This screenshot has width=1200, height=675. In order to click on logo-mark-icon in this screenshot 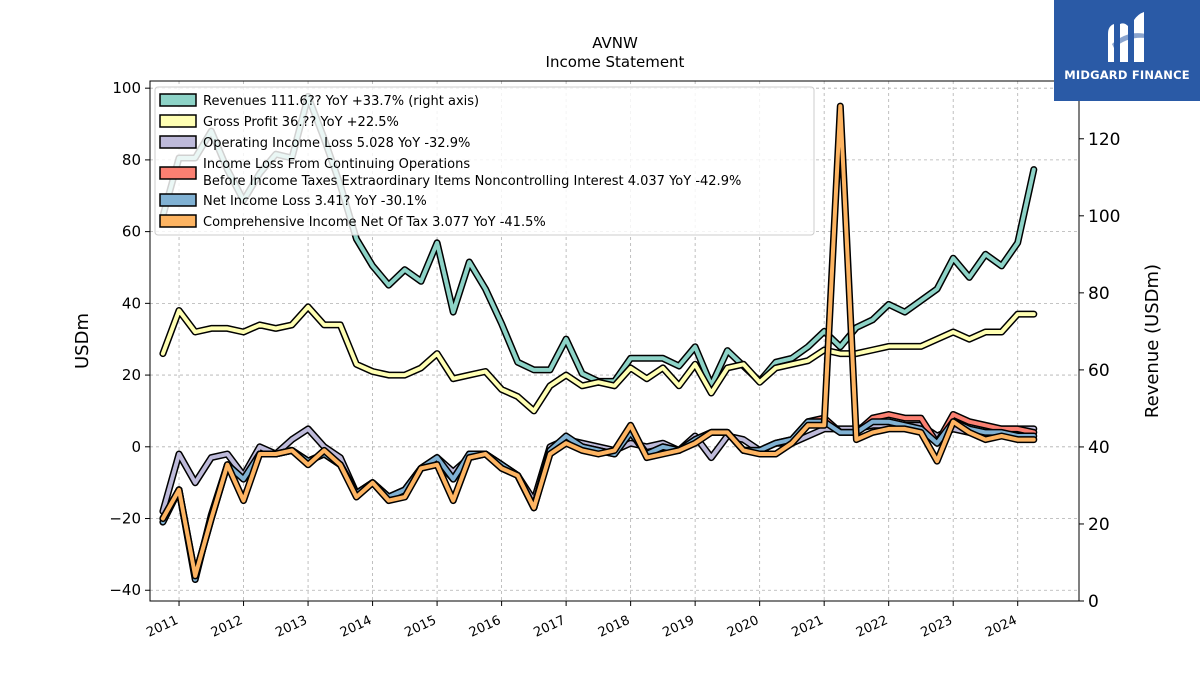, I will do `click(1127, 37)`.